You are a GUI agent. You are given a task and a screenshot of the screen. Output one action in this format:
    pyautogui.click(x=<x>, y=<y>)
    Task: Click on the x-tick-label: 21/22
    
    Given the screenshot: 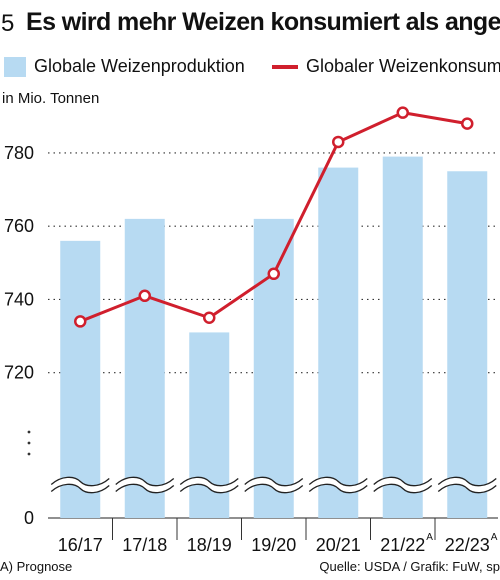 What is the action you would take?
    pyautogui.click(x=402, y=545)
    